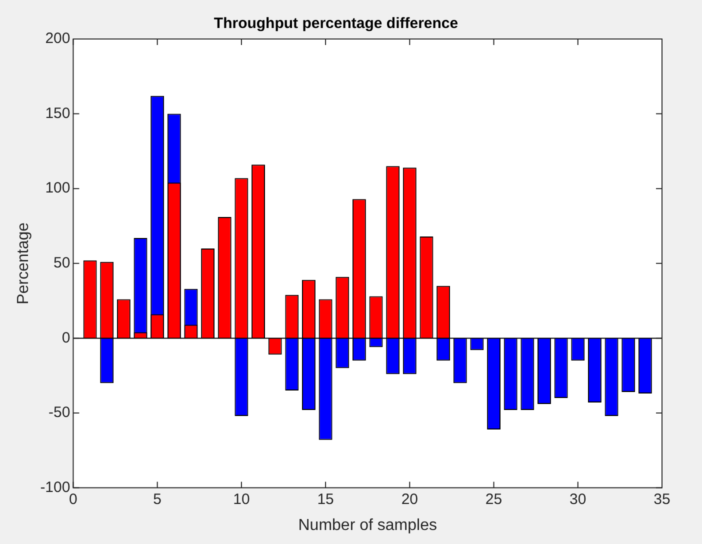  What do you see at coordinates (66, 337) in the screenshot?
I see `y-tick-label: 0` at bounding box center [66, 337].